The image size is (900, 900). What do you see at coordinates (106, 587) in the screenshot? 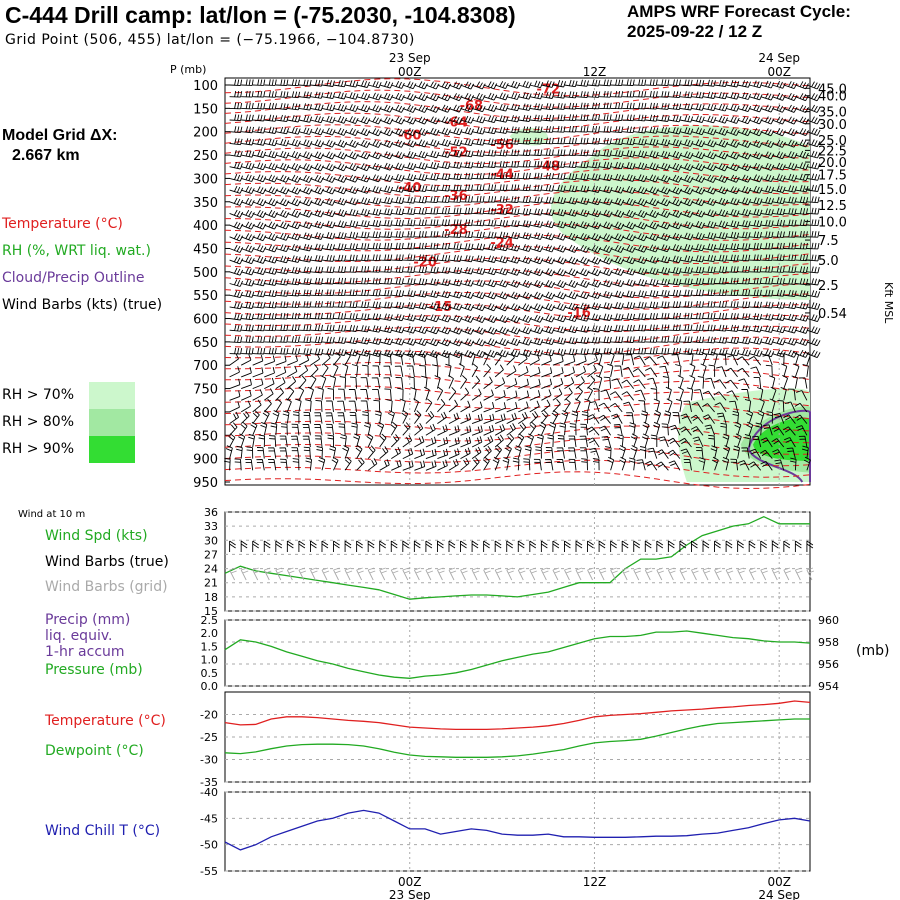
I see `legend-barbs-grid: Wind Barbs (grid)` at bounding box center [106, 587].